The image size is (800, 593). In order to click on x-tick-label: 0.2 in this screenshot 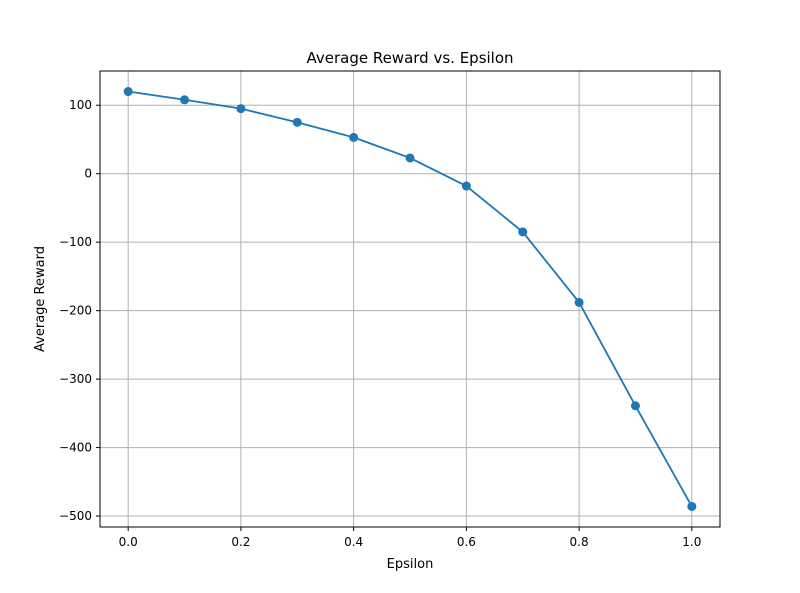, I will do `click(240, 542)`.